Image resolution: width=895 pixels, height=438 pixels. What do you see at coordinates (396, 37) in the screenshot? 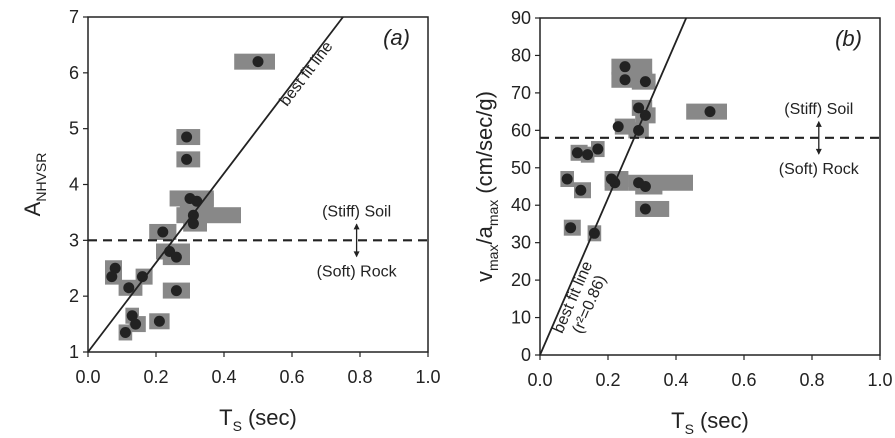
I see `panel-label: (a)` at bounding box center [396, 37].